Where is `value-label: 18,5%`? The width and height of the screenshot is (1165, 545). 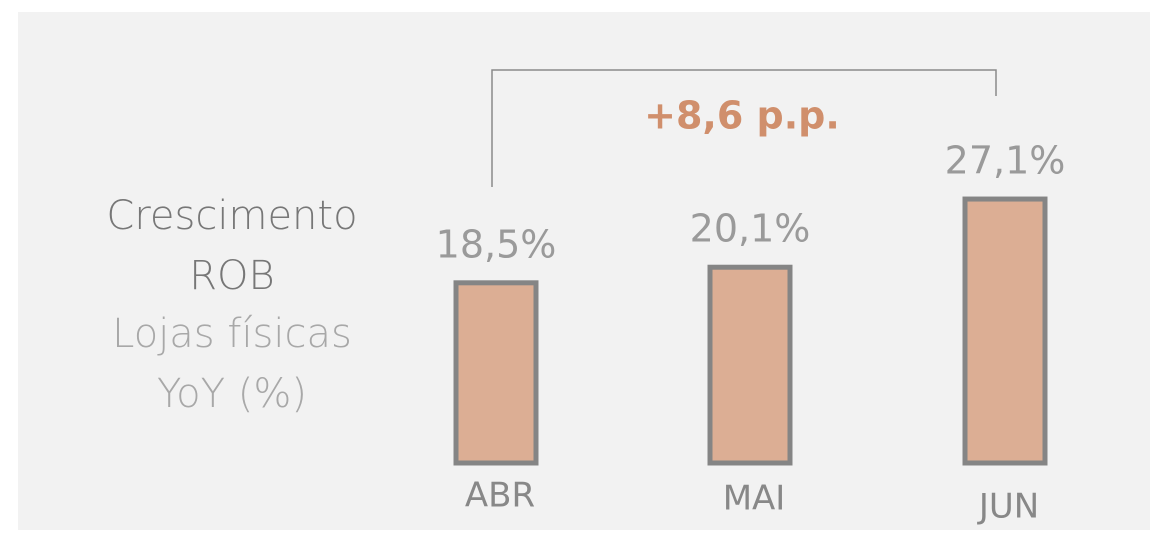
value-label: 18,5% is located at coordinates (496, 244).